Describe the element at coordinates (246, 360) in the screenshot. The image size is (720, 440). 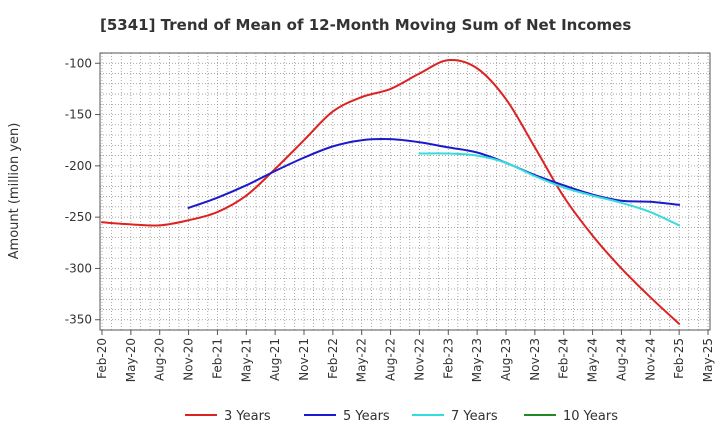
I see `x-tick-label: May-21` at that location.